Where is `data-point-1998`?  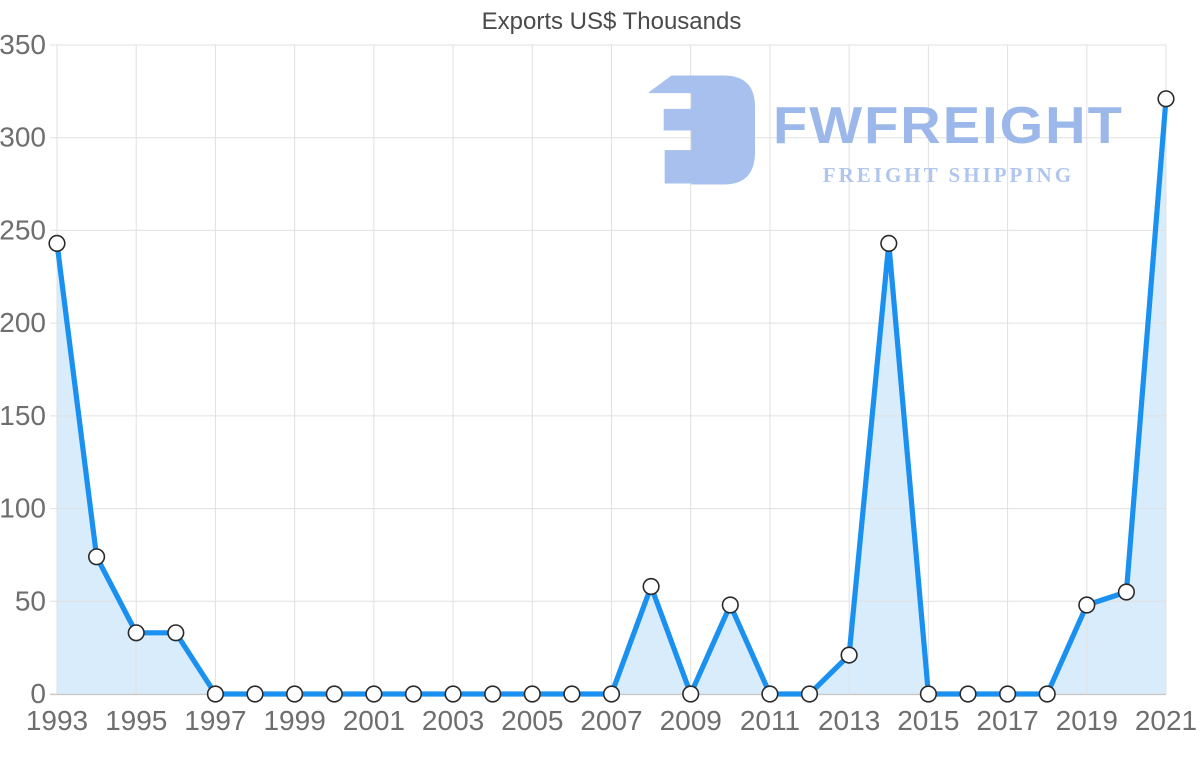
data-point-1998 is located at coordinates (255, 694).